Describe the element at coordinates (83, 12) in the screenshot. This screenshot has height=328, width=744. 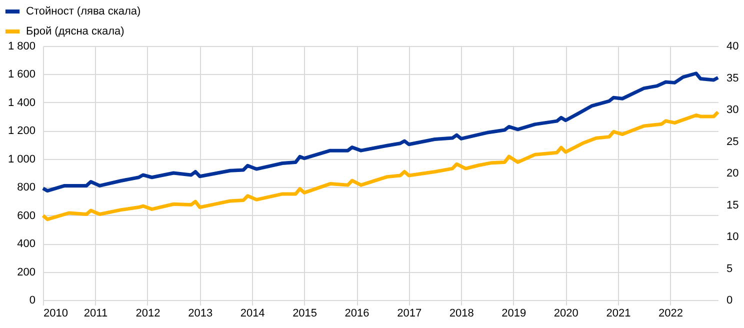
I see `legend-label: Стойност (лява скала)` at that location.